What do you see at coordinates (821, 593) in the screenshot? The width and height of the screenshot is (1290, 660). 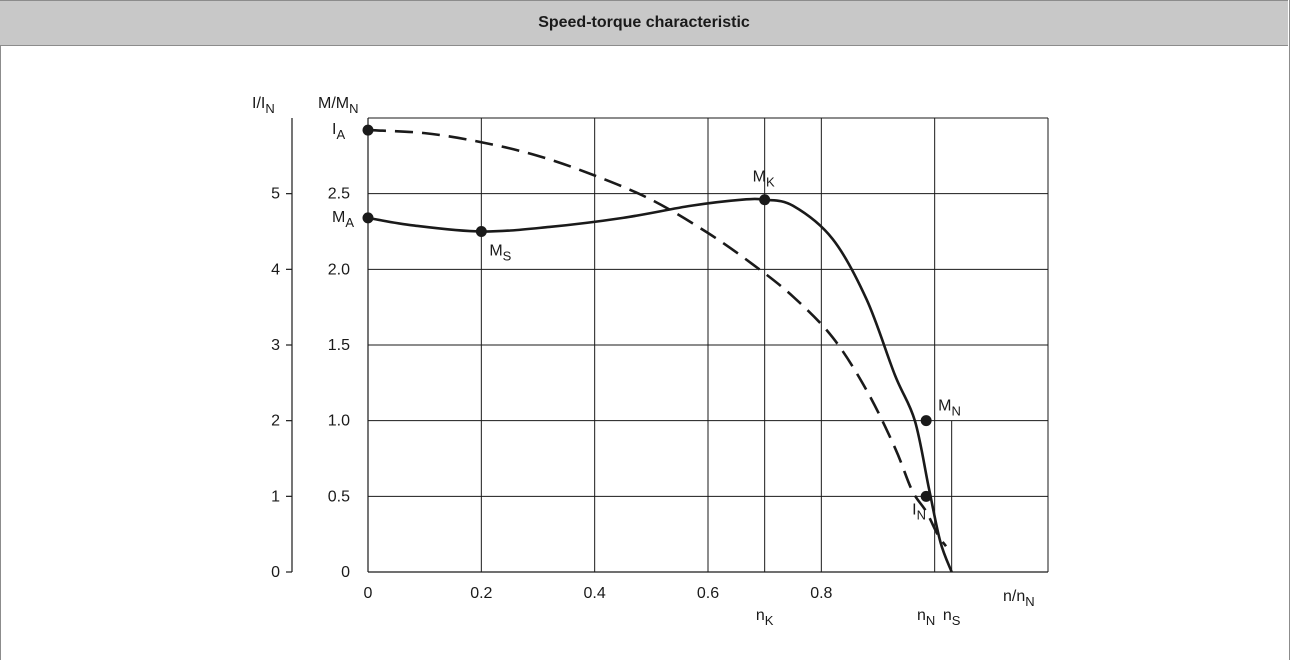 I see `x-tick-label: 0.8` at bounding box center [821, 593].